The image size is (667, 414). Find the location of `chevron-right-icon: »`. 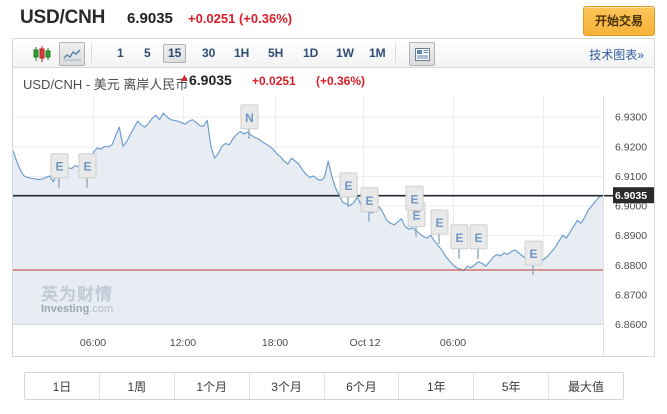

chevron-right-icon: » is located at coordinates (640, 55).